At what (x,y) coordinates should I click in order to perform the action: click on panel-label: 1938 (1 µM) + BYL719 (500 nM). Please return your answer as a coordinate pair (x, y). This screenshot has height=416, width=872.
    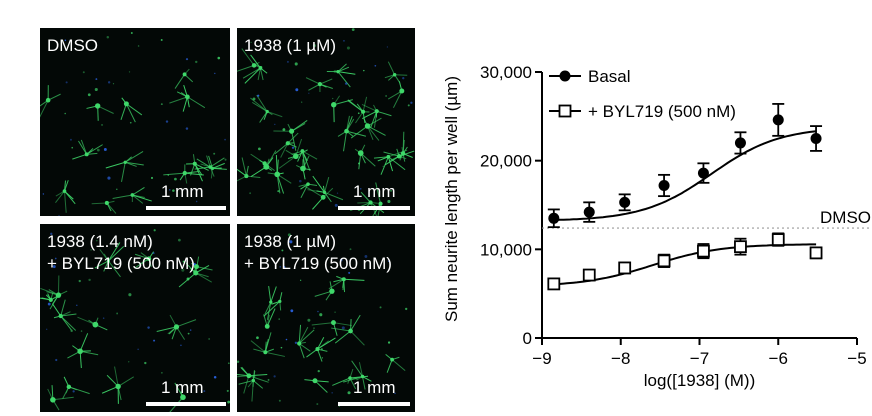
    Looking at the image, I should click on (318, 253).